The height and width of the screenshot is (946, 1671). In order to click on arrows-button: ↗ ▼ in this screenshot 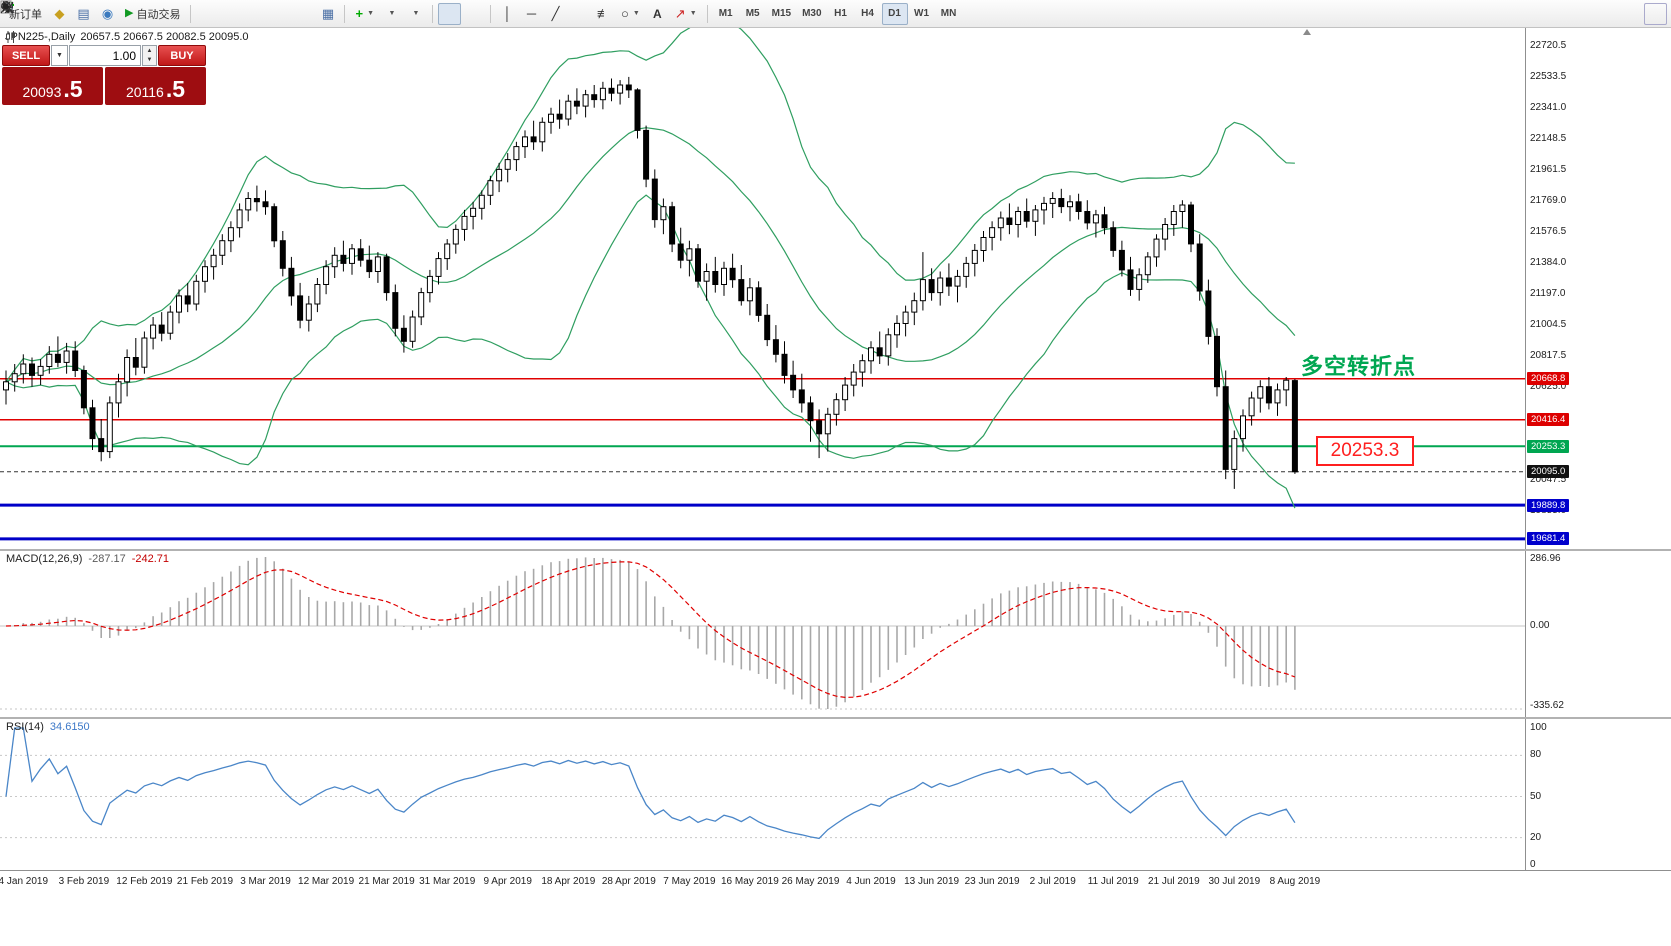, I will do `click(686, 14)`.